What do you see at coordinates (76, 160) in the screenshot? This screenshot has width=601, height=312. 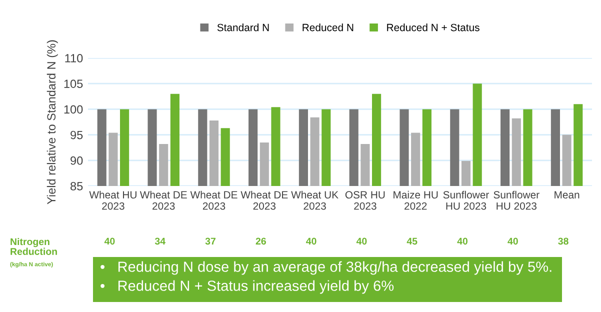 I see `y-tick-label: 90` at bounding box center [76, 160].